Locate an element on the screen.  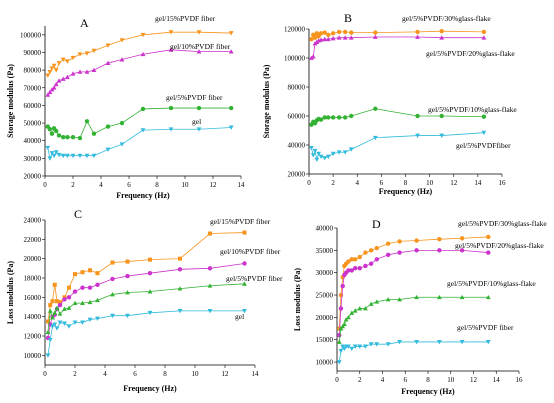
y-tick-label: 60000 is located at coordinates (33, 106).